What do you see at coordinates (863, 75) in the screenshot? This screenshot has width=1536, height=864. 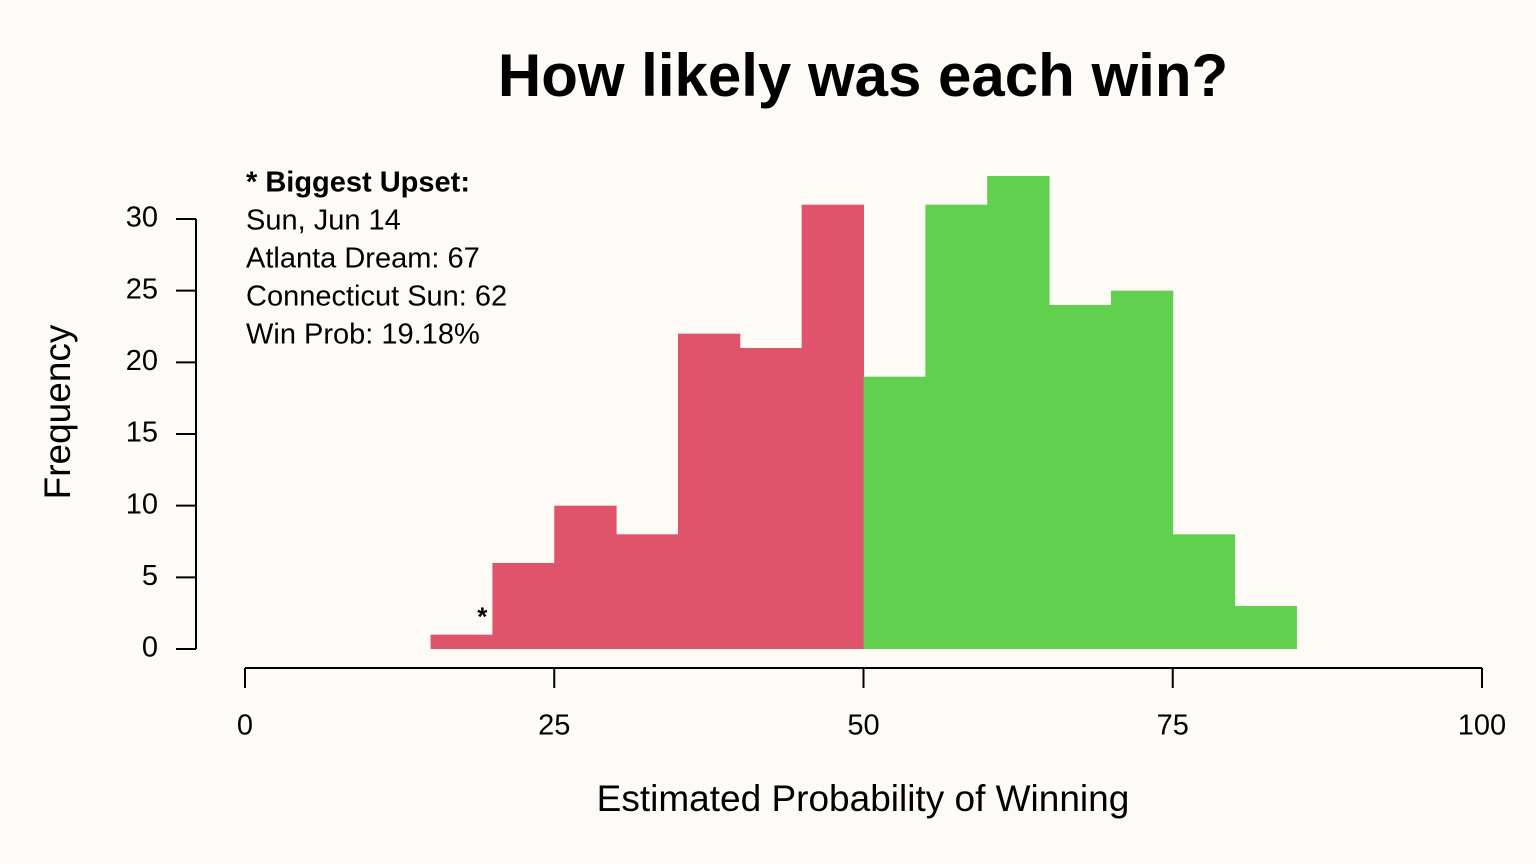 I see `chart-title: How likely was each win?` at bounding box center [863, 75].